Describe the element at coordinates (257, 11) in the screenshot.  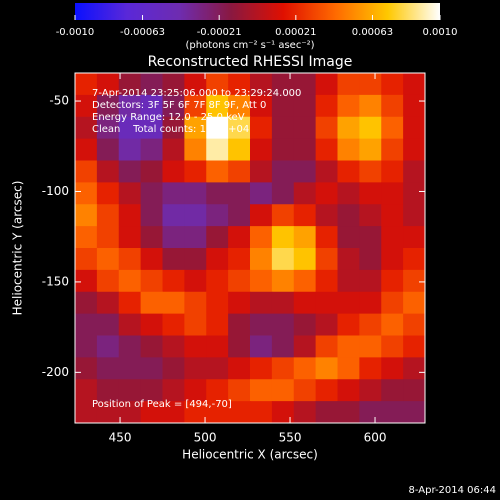
I see `colorbar` at that location.